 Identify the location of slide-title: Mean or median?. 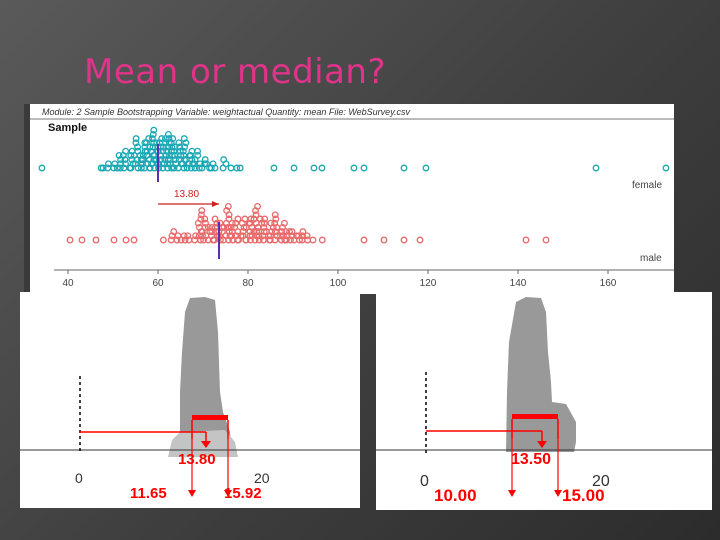
(235, 72).